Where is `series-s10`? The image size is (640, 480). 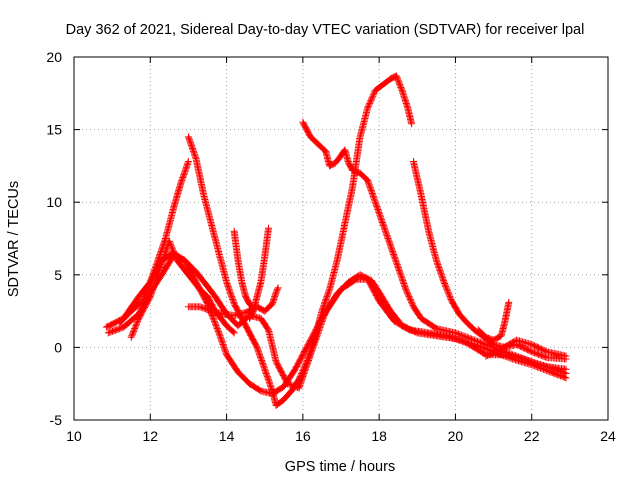
series-s10 is located at coordinates (233, 301).